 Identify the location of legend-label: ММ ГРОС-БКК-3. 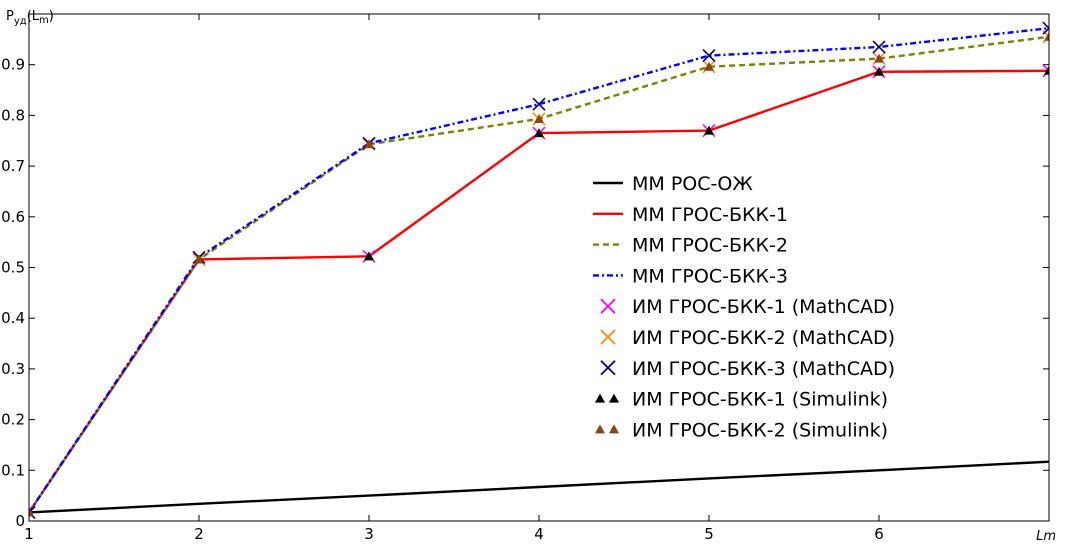
(710, 276).